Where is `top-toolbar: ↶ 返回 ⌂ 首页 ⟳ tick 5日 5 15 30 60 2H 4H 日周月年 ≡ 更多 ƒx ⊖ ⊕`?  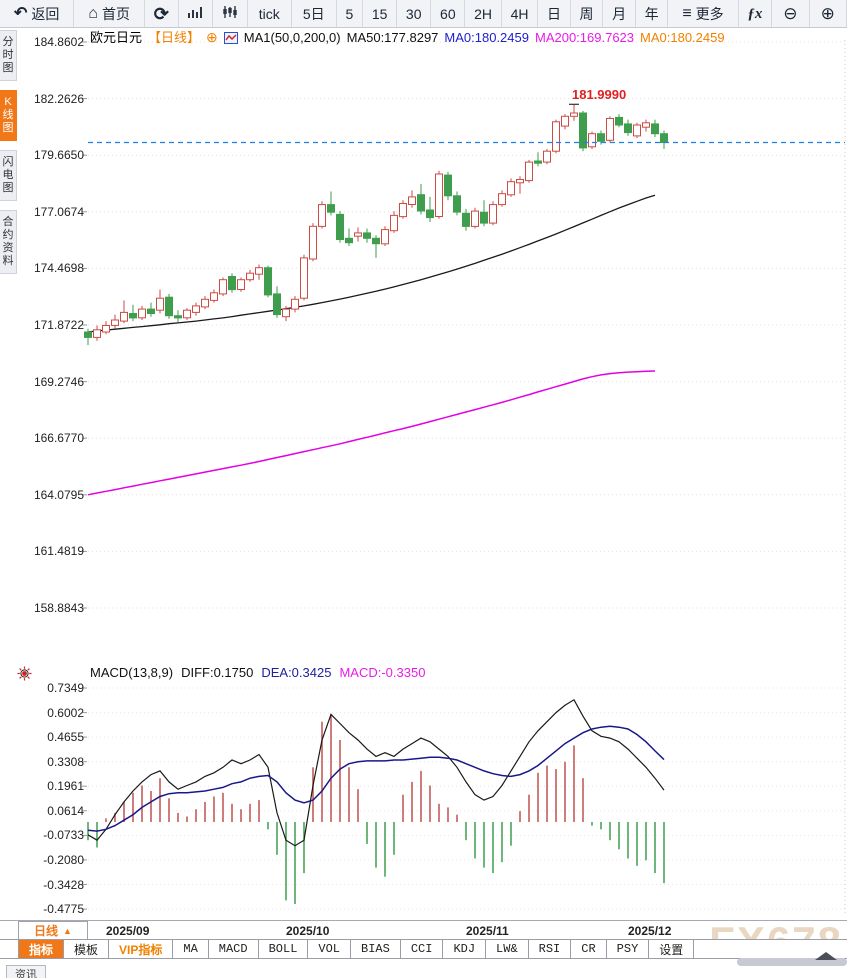 top-toolbar: ↶ 返回 ⌂ 首页 ⟳ tick 5日 5 15 30 60 2H 4H 日周月年 ≡ 更多 ƒx ⊖ ⊕ is located at coordinates (423, 14).